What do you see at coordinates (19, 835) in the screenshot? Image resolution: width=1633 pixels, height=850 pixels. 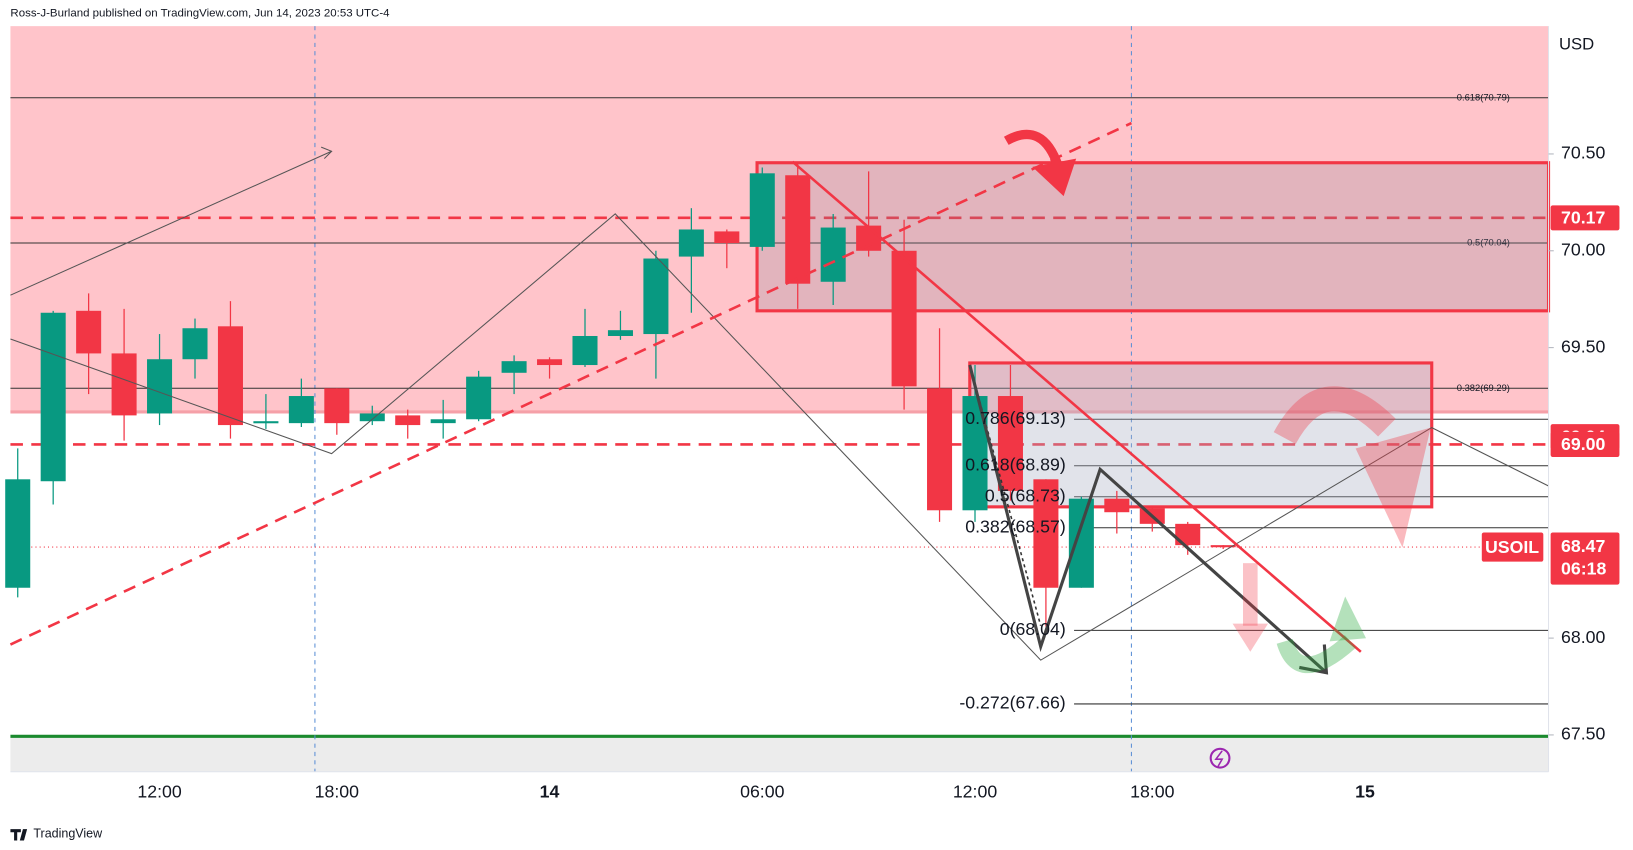 I see `logo` at bounding box center [19, 835].